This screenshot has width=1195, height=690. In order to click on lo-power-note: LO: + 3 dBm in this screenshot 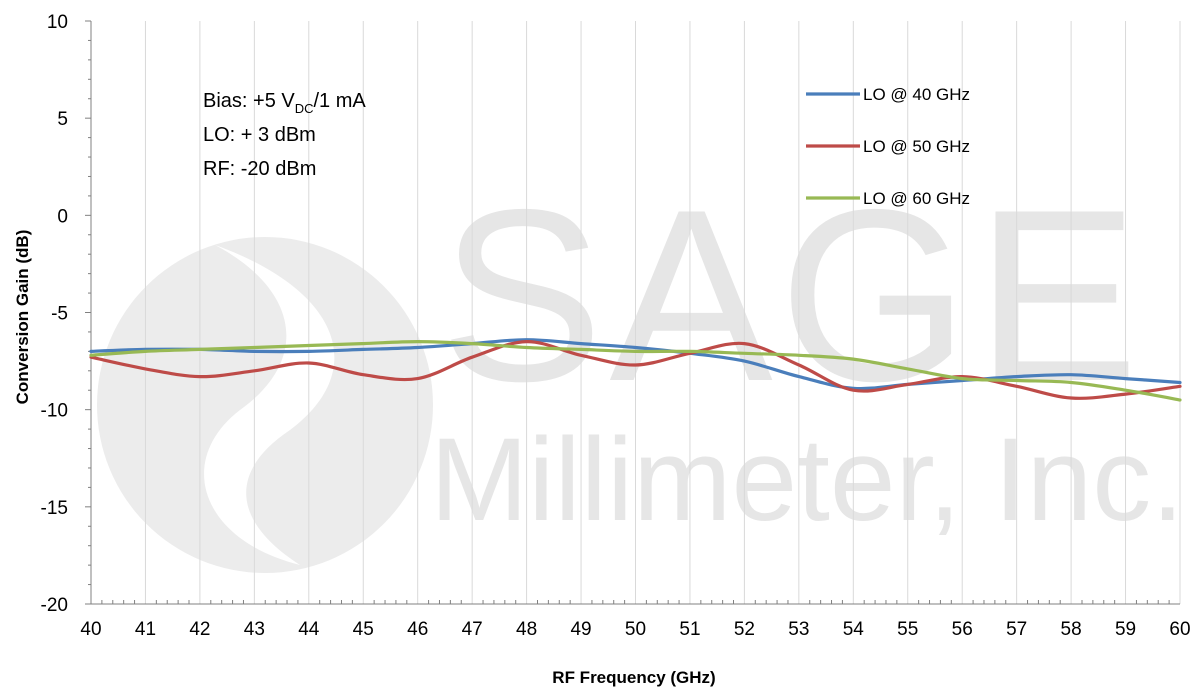, I will do `click(259, 135)`.